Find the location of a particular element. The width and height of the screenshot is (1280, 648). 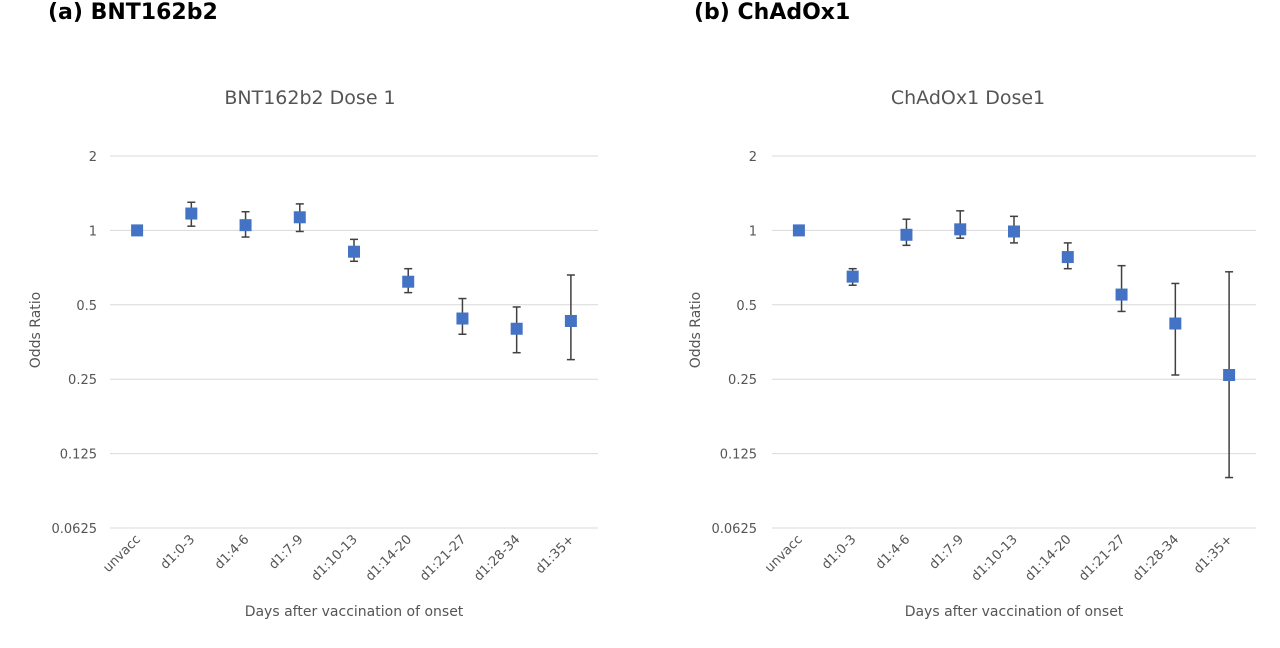

panel-label: (b) ChAdOx1 is located at coordinates (772, 12).